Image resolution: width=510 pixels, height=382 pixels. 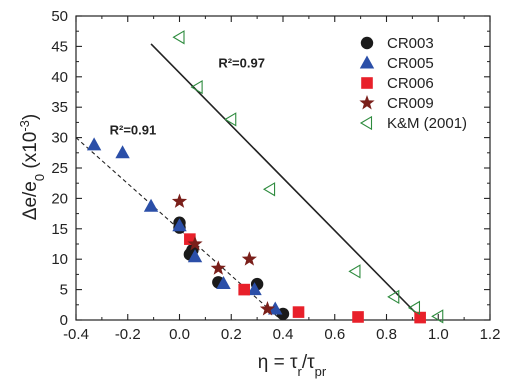 I want to click on x-tick-label: -0.4, so click(x=76, y=334).